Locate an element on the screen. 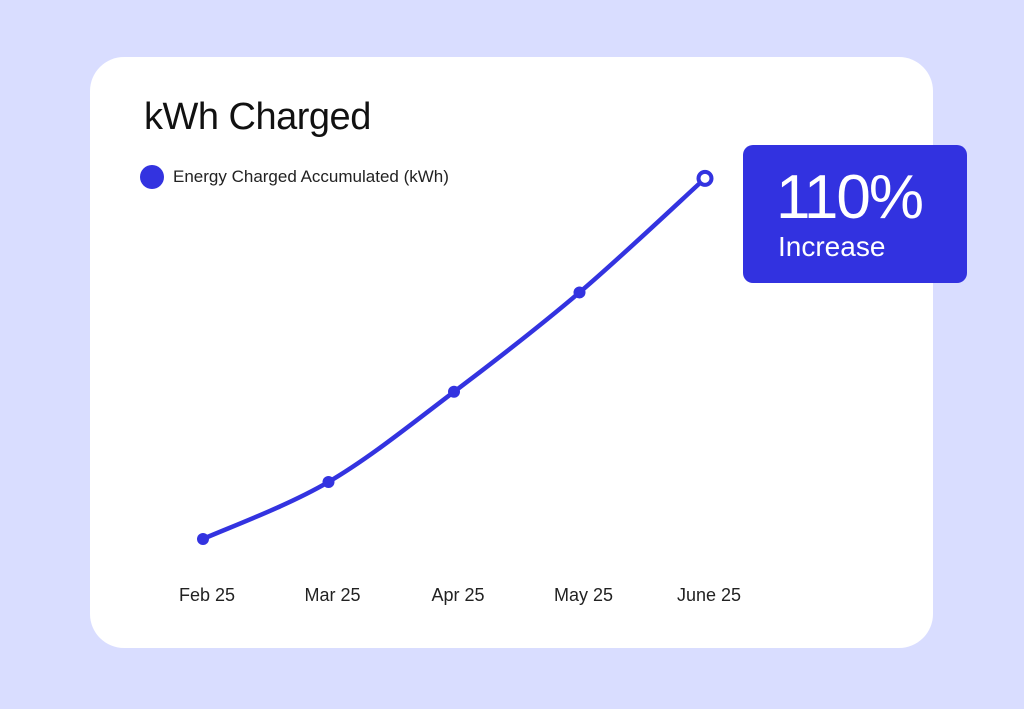  badge-label: Increase is located at coordinates (832, 246).